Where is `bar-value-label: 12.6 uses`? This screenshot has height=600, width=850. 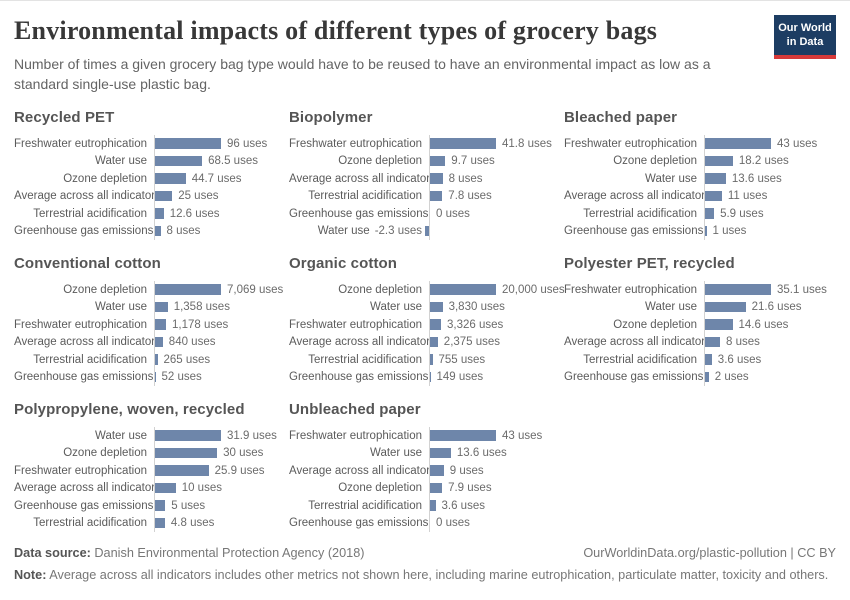
bar-value-label: 12.6 uses is located at coordinates (194, 213).